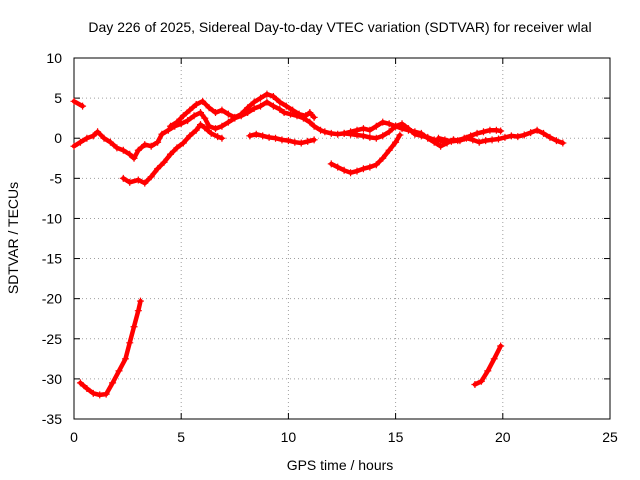 The height and width of the screenshot is (480, 640). I want to click on series-s6, so click(365, 154).